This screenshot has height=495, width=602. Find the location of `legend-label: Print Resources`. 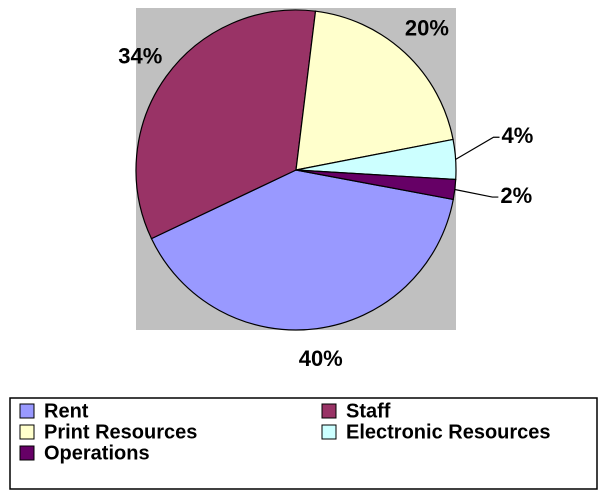

legend-label: Print Resources is located at coordinates (120, 432).